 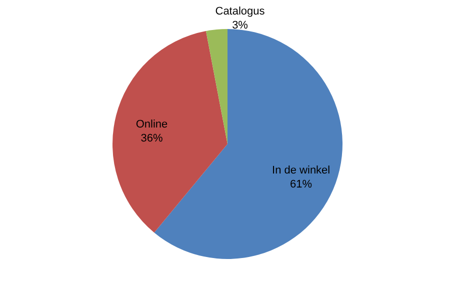 I want to click on slice-label: Online, so click(x=152, y=124).